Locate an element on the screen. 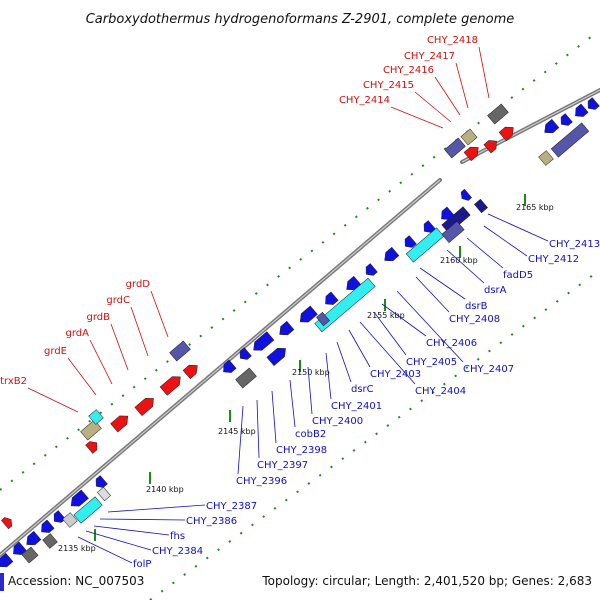  gene-label-reverse: CHY_2413 is located at coordinates (574, 244).